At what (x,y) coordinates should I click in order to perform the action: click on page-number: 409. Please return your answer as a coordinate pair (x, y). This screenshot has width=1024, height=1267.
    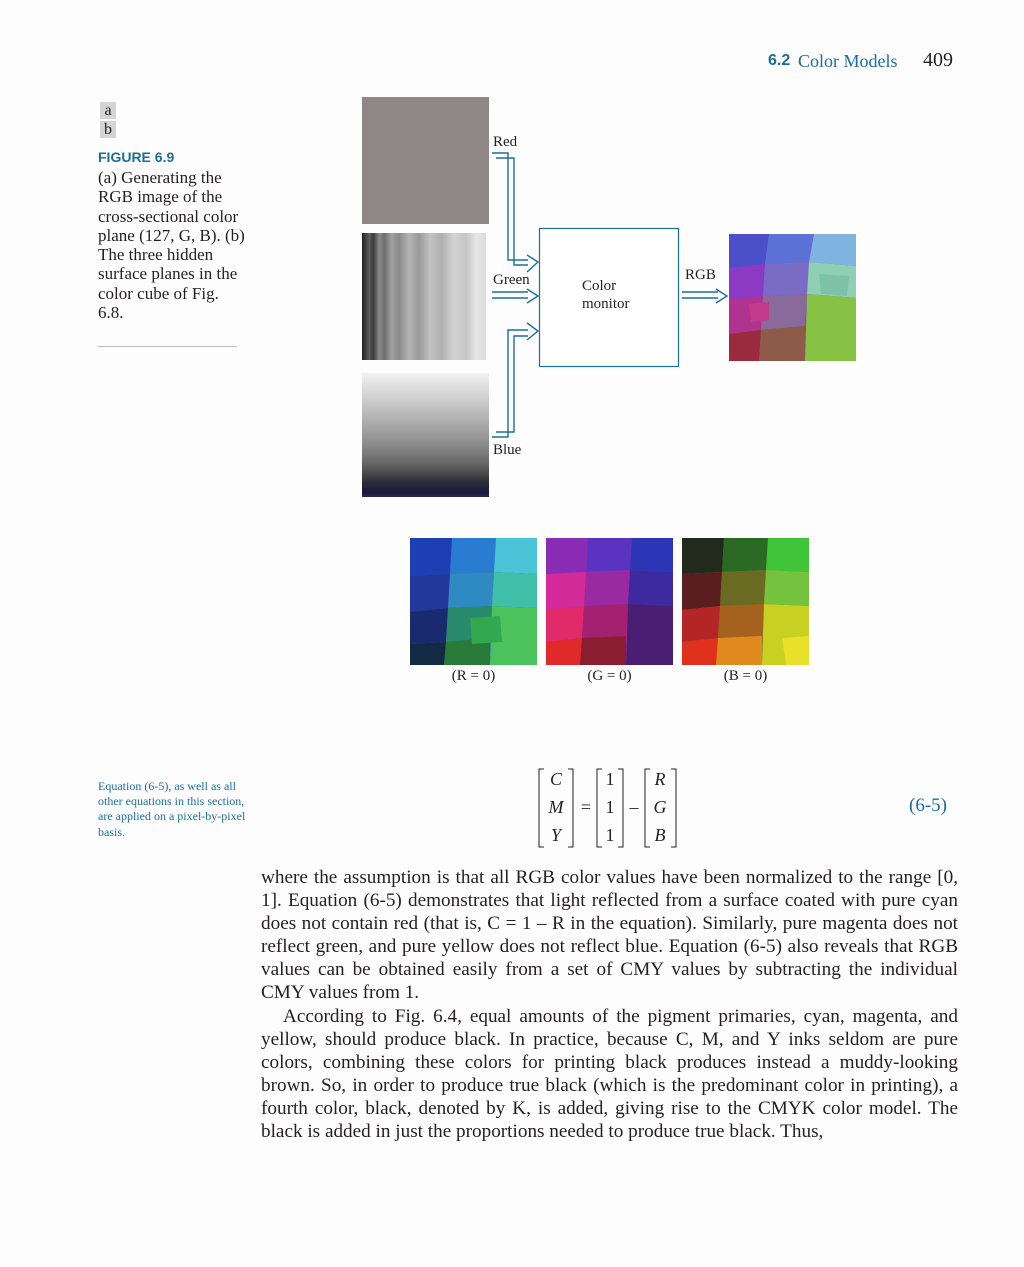
    Looking at the image, I should click on (938, 60).